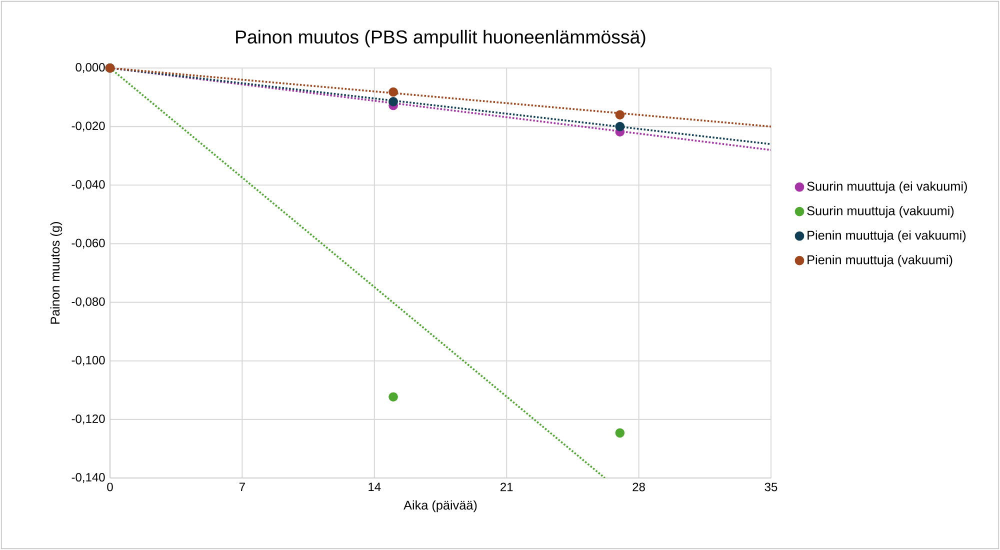 The image size is (1000, 550). I want to click on legend-label: Suurin muuttuja (vakuumi), so click(880, 212).